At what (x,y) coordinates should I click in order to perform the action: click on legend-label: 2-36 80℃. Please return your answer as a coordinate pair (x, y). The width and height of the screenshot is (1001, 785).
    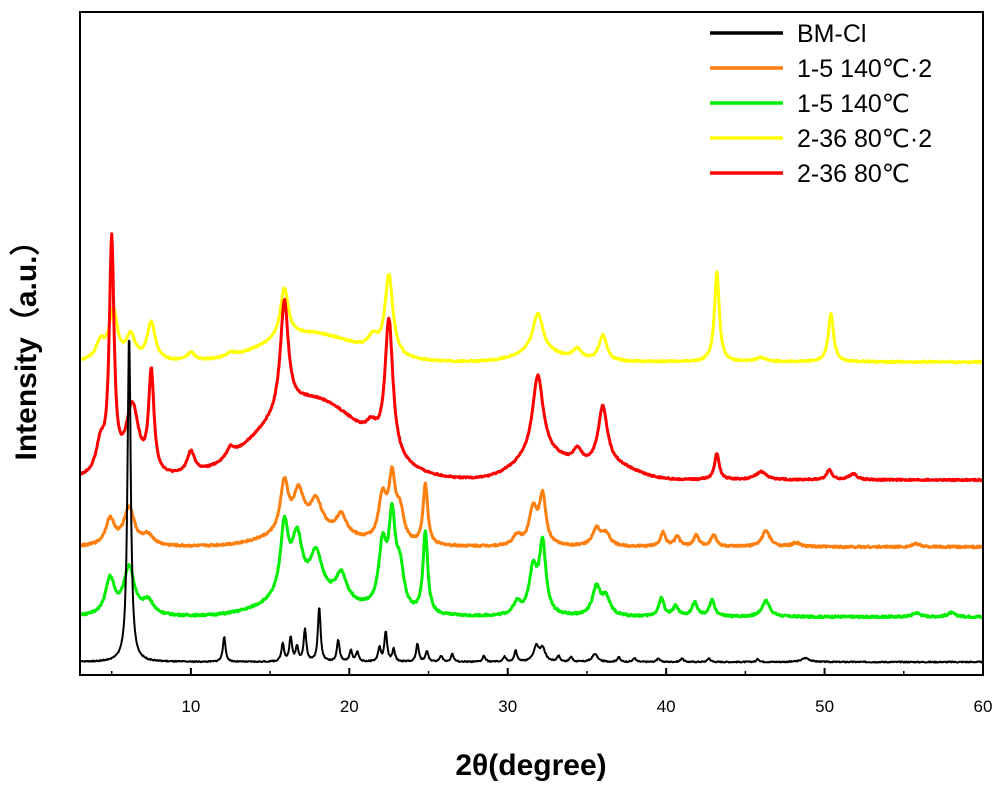
    Looking at the image, I should click on (853, 174).